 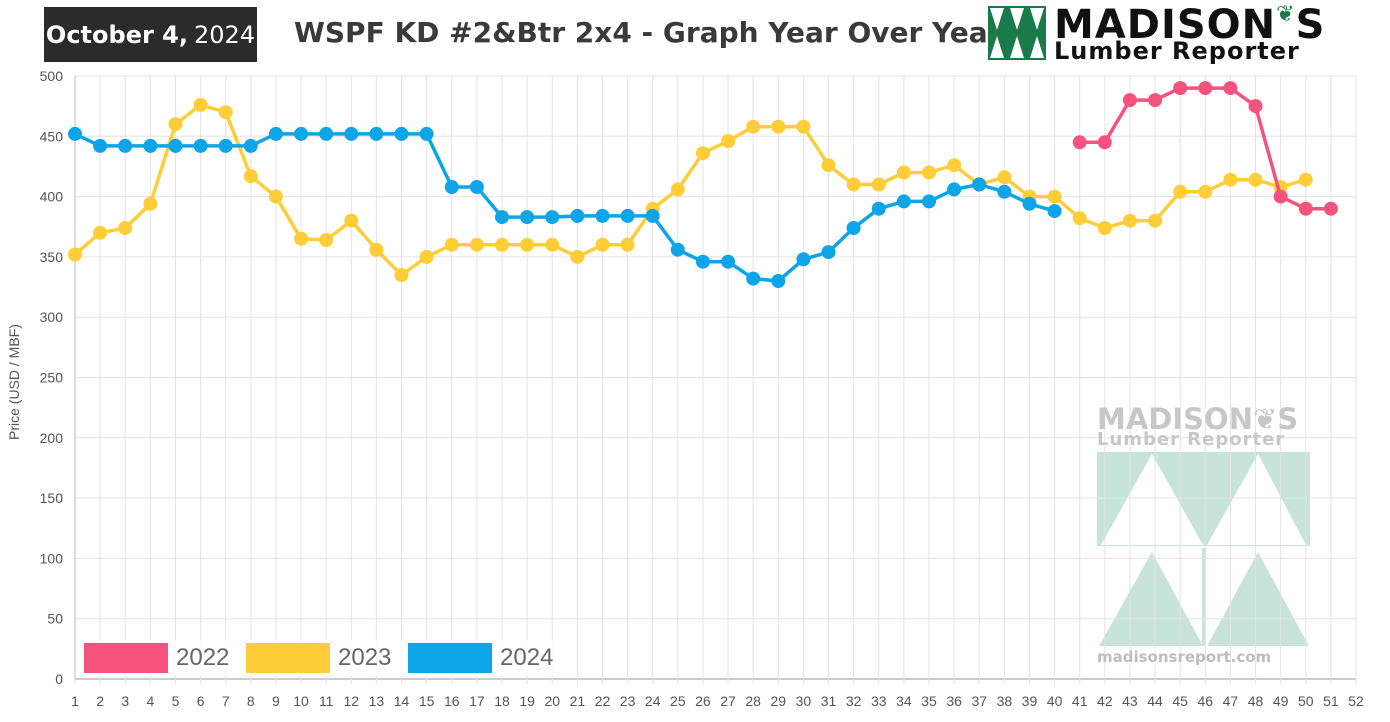 What do you see at coordinates (156, 658) in the screenshot?
I see `legend-item-2022: 2022` at bounding box center [156, 658].